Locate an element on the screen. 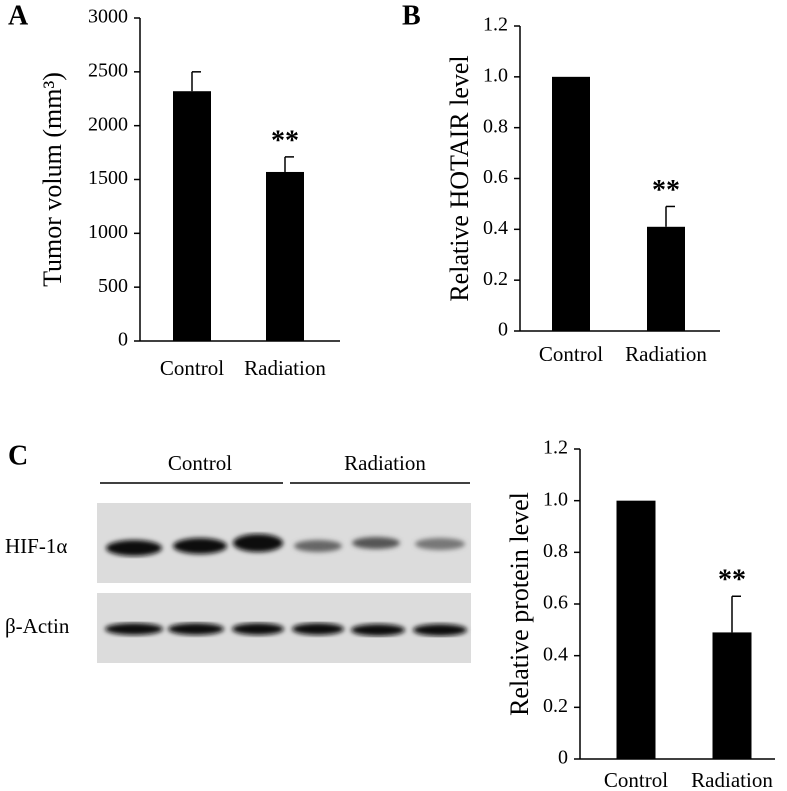 Image resolution: width=787 pixels, height=791 pixels. y-tick-label: 2500 is located at coordinates (108, 70).